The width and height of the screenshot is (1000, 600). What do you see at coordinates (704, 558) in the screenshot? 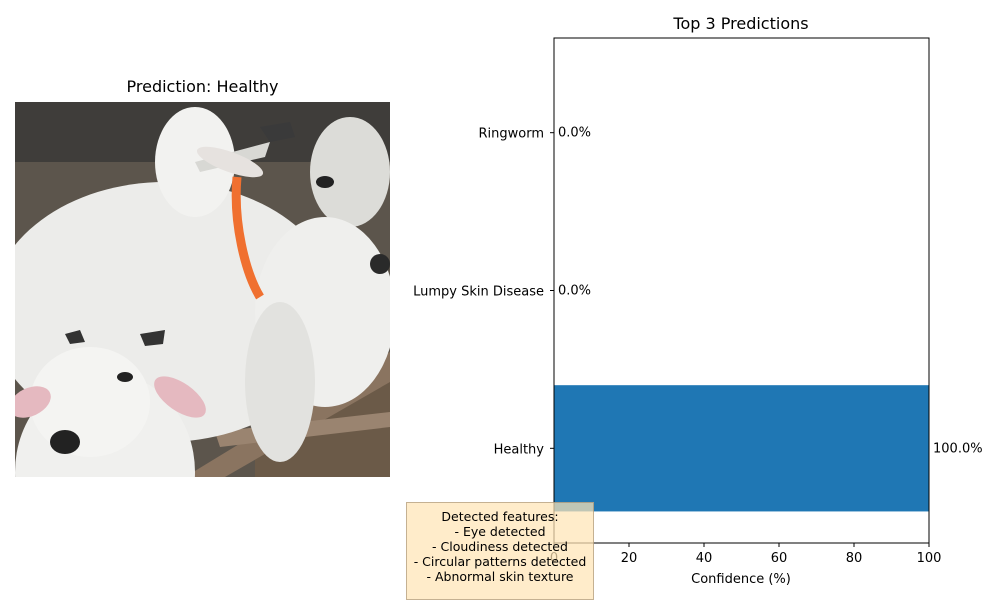
I see `x-tick-label: 40` at bounding box center [704, 558].